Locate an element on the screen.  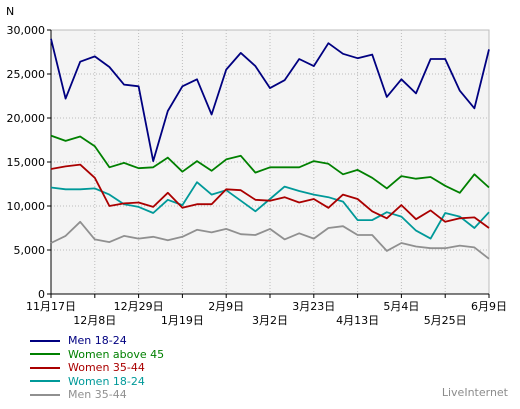
legend-label: Men 35-44 is located at coordinates (97, 395).